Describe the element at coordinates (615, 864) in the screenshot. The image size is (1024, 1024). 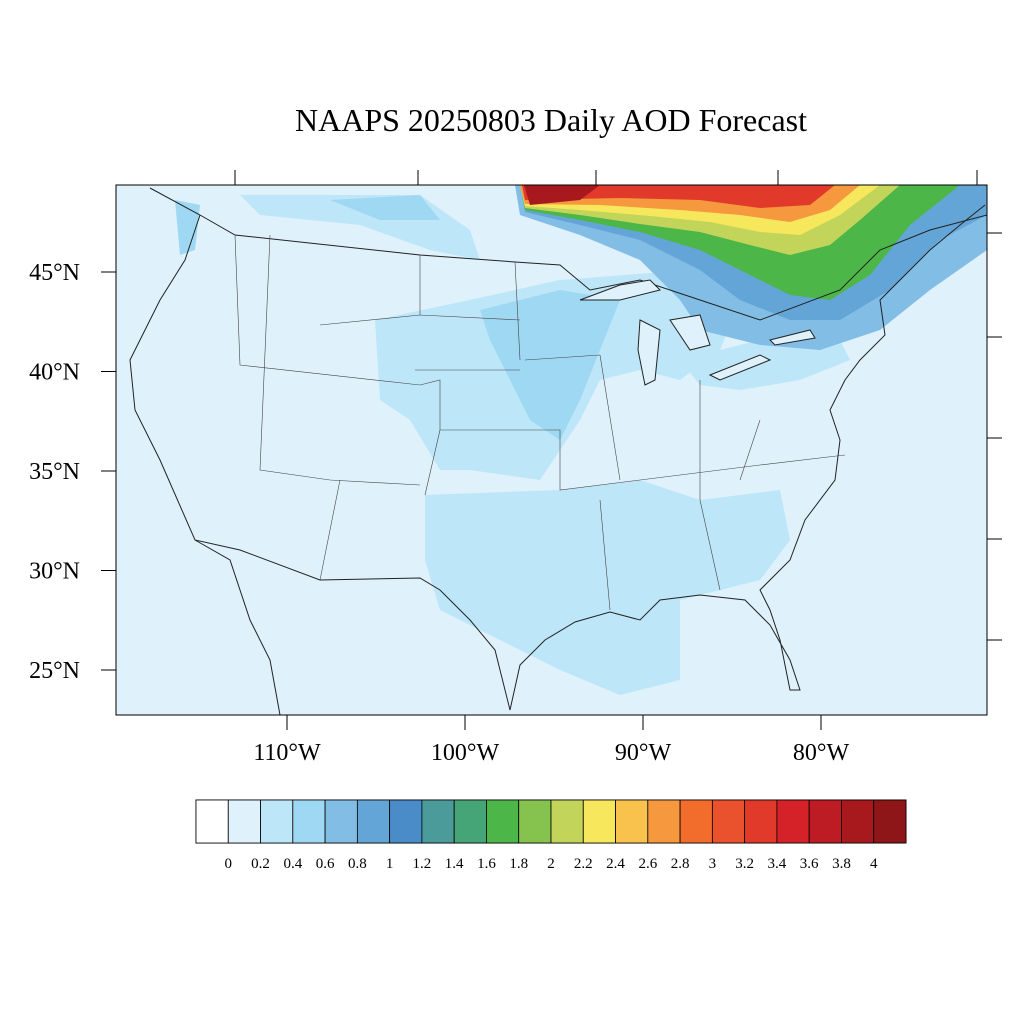
I see `colorbar-label: 2.4` at that location.